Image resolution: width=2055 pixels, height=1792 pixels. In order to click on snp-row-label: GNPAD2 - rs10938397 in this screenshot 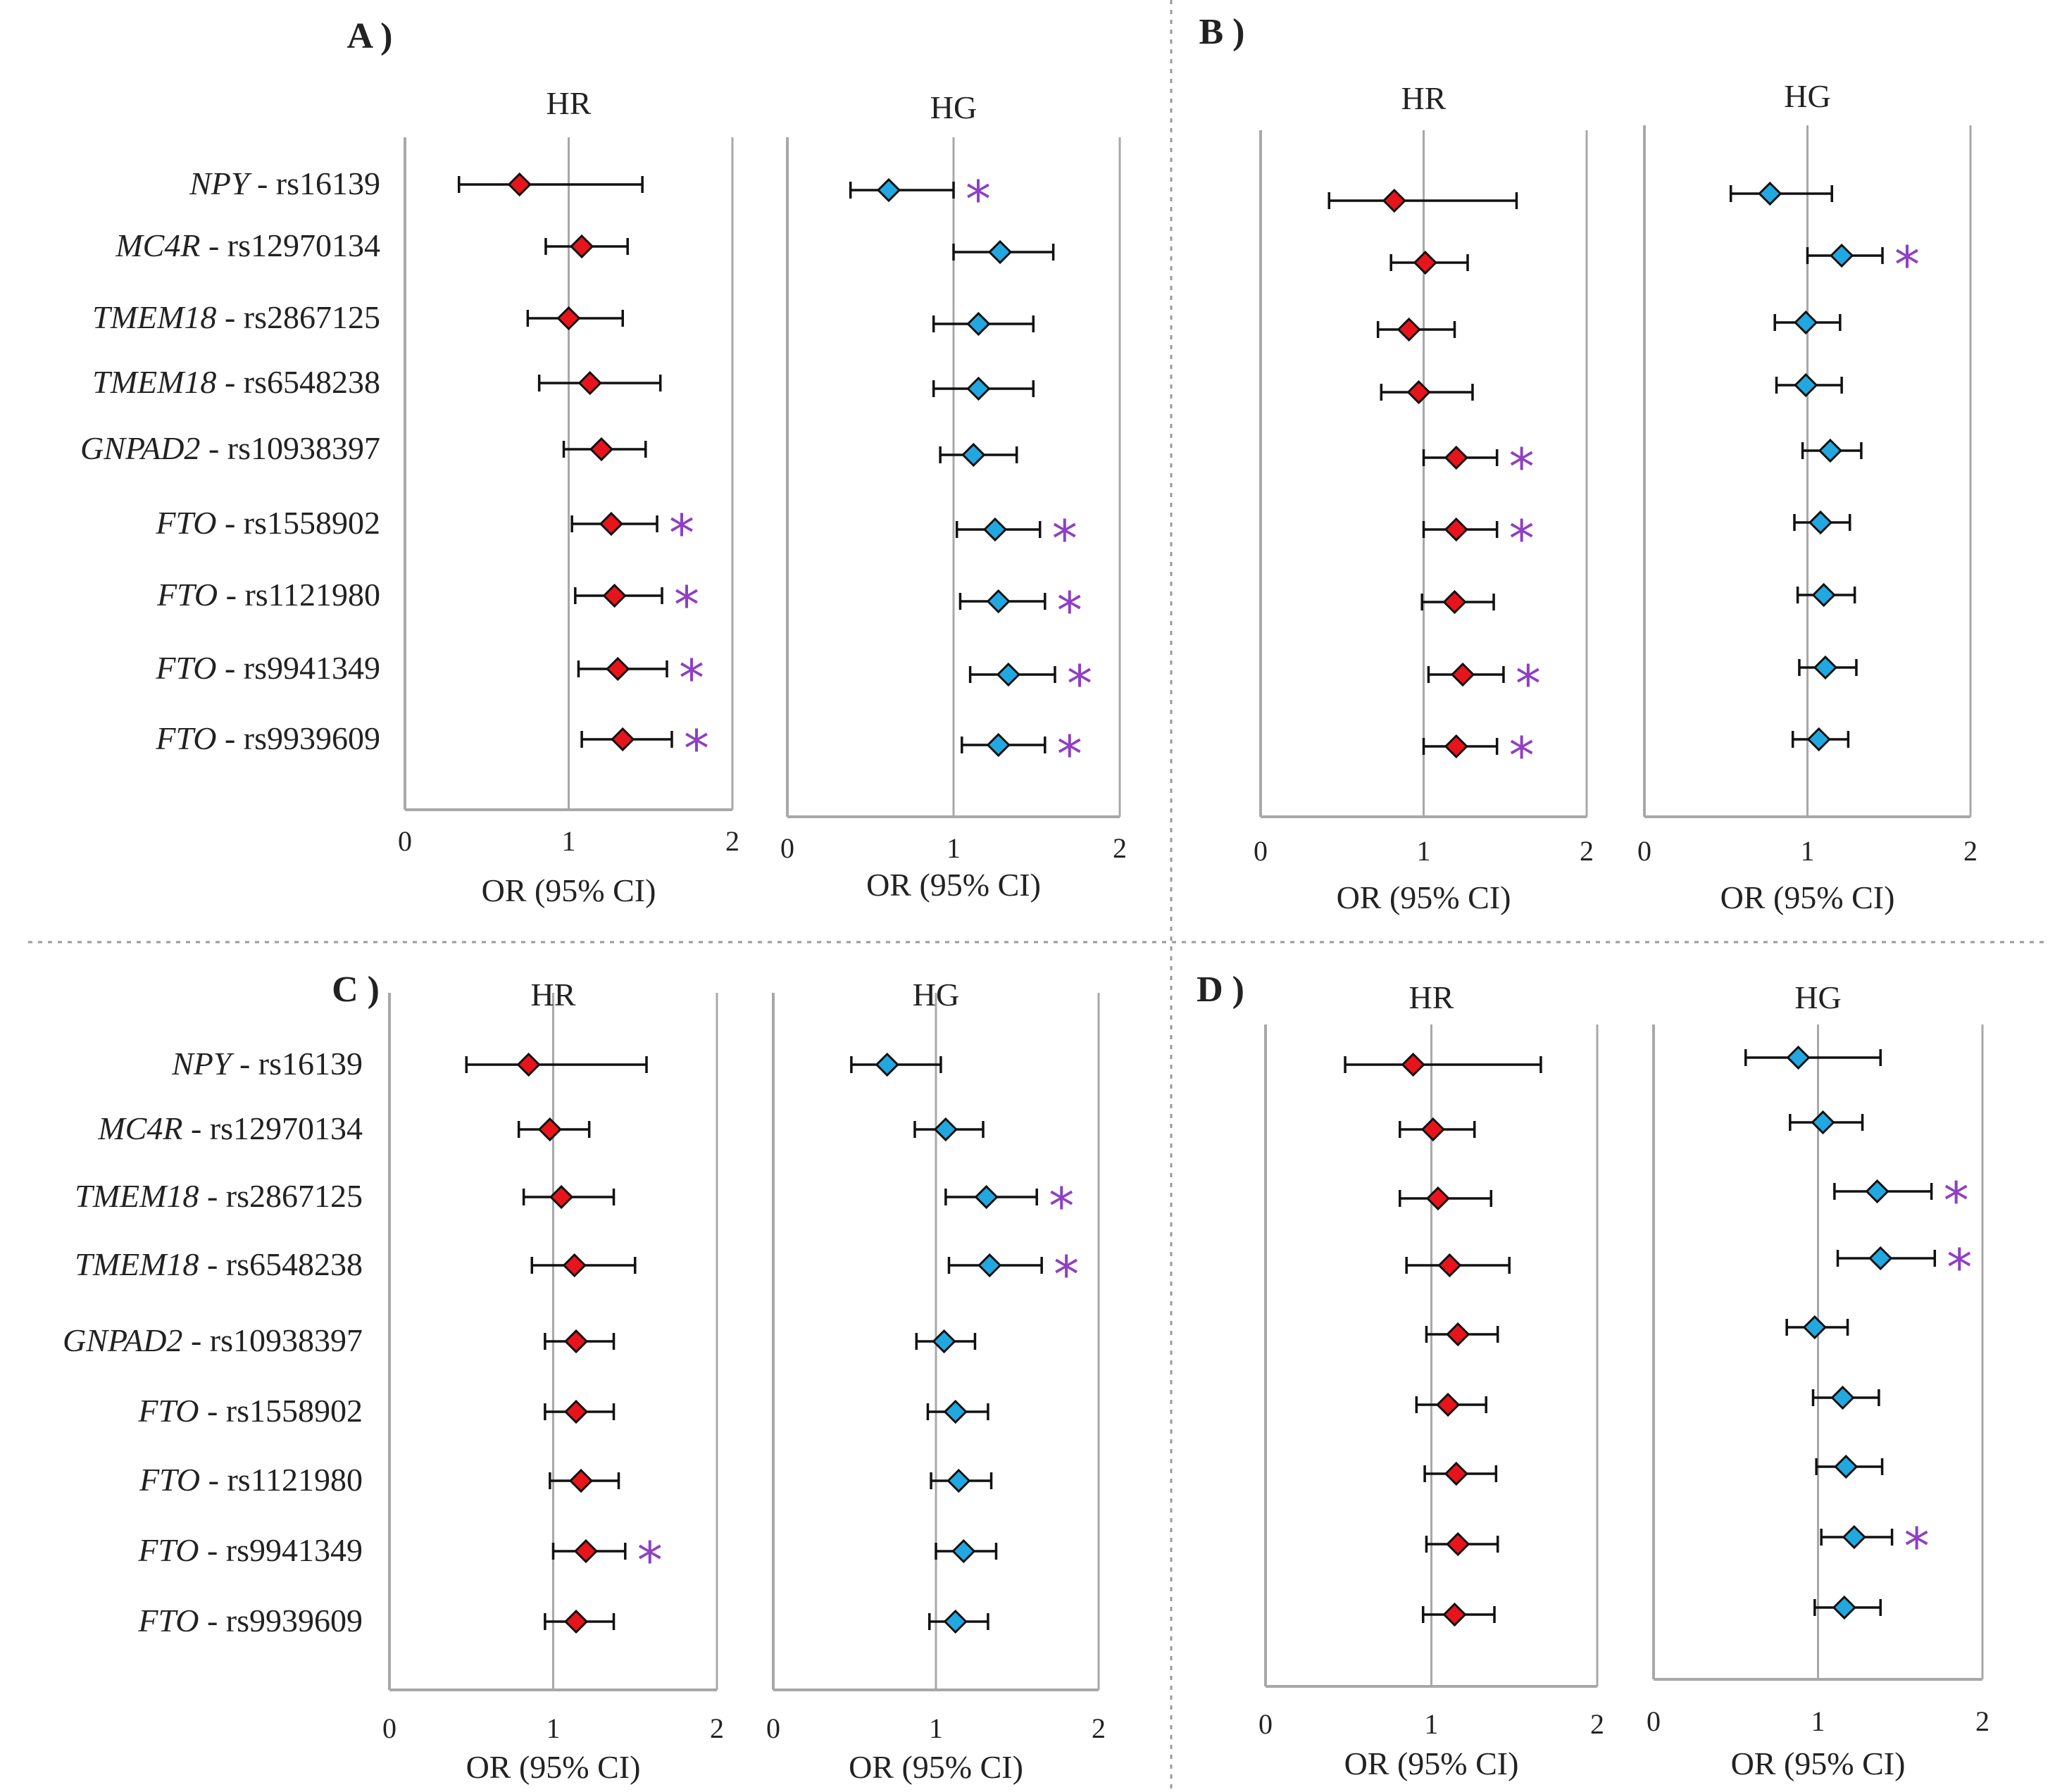, I will do `click(213, 1340)`.